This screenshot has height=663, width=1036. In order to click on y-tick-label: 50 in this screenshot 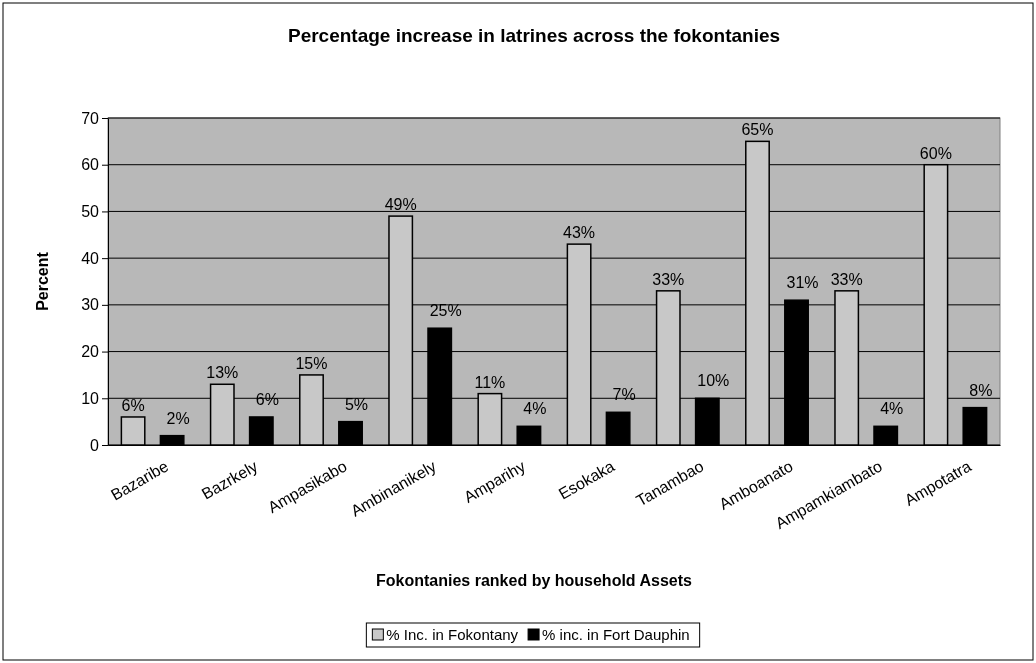, I will do `click(90, 212)`.